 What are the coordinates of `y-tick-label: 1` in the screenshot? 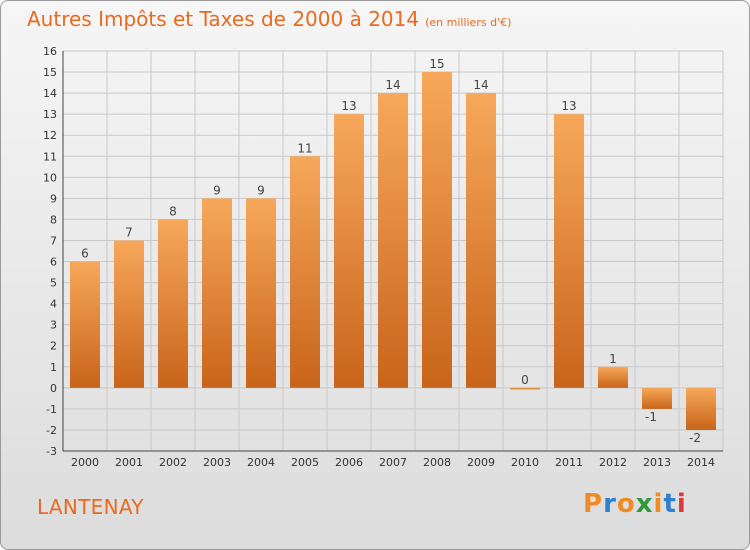 It's located at (53, 367).